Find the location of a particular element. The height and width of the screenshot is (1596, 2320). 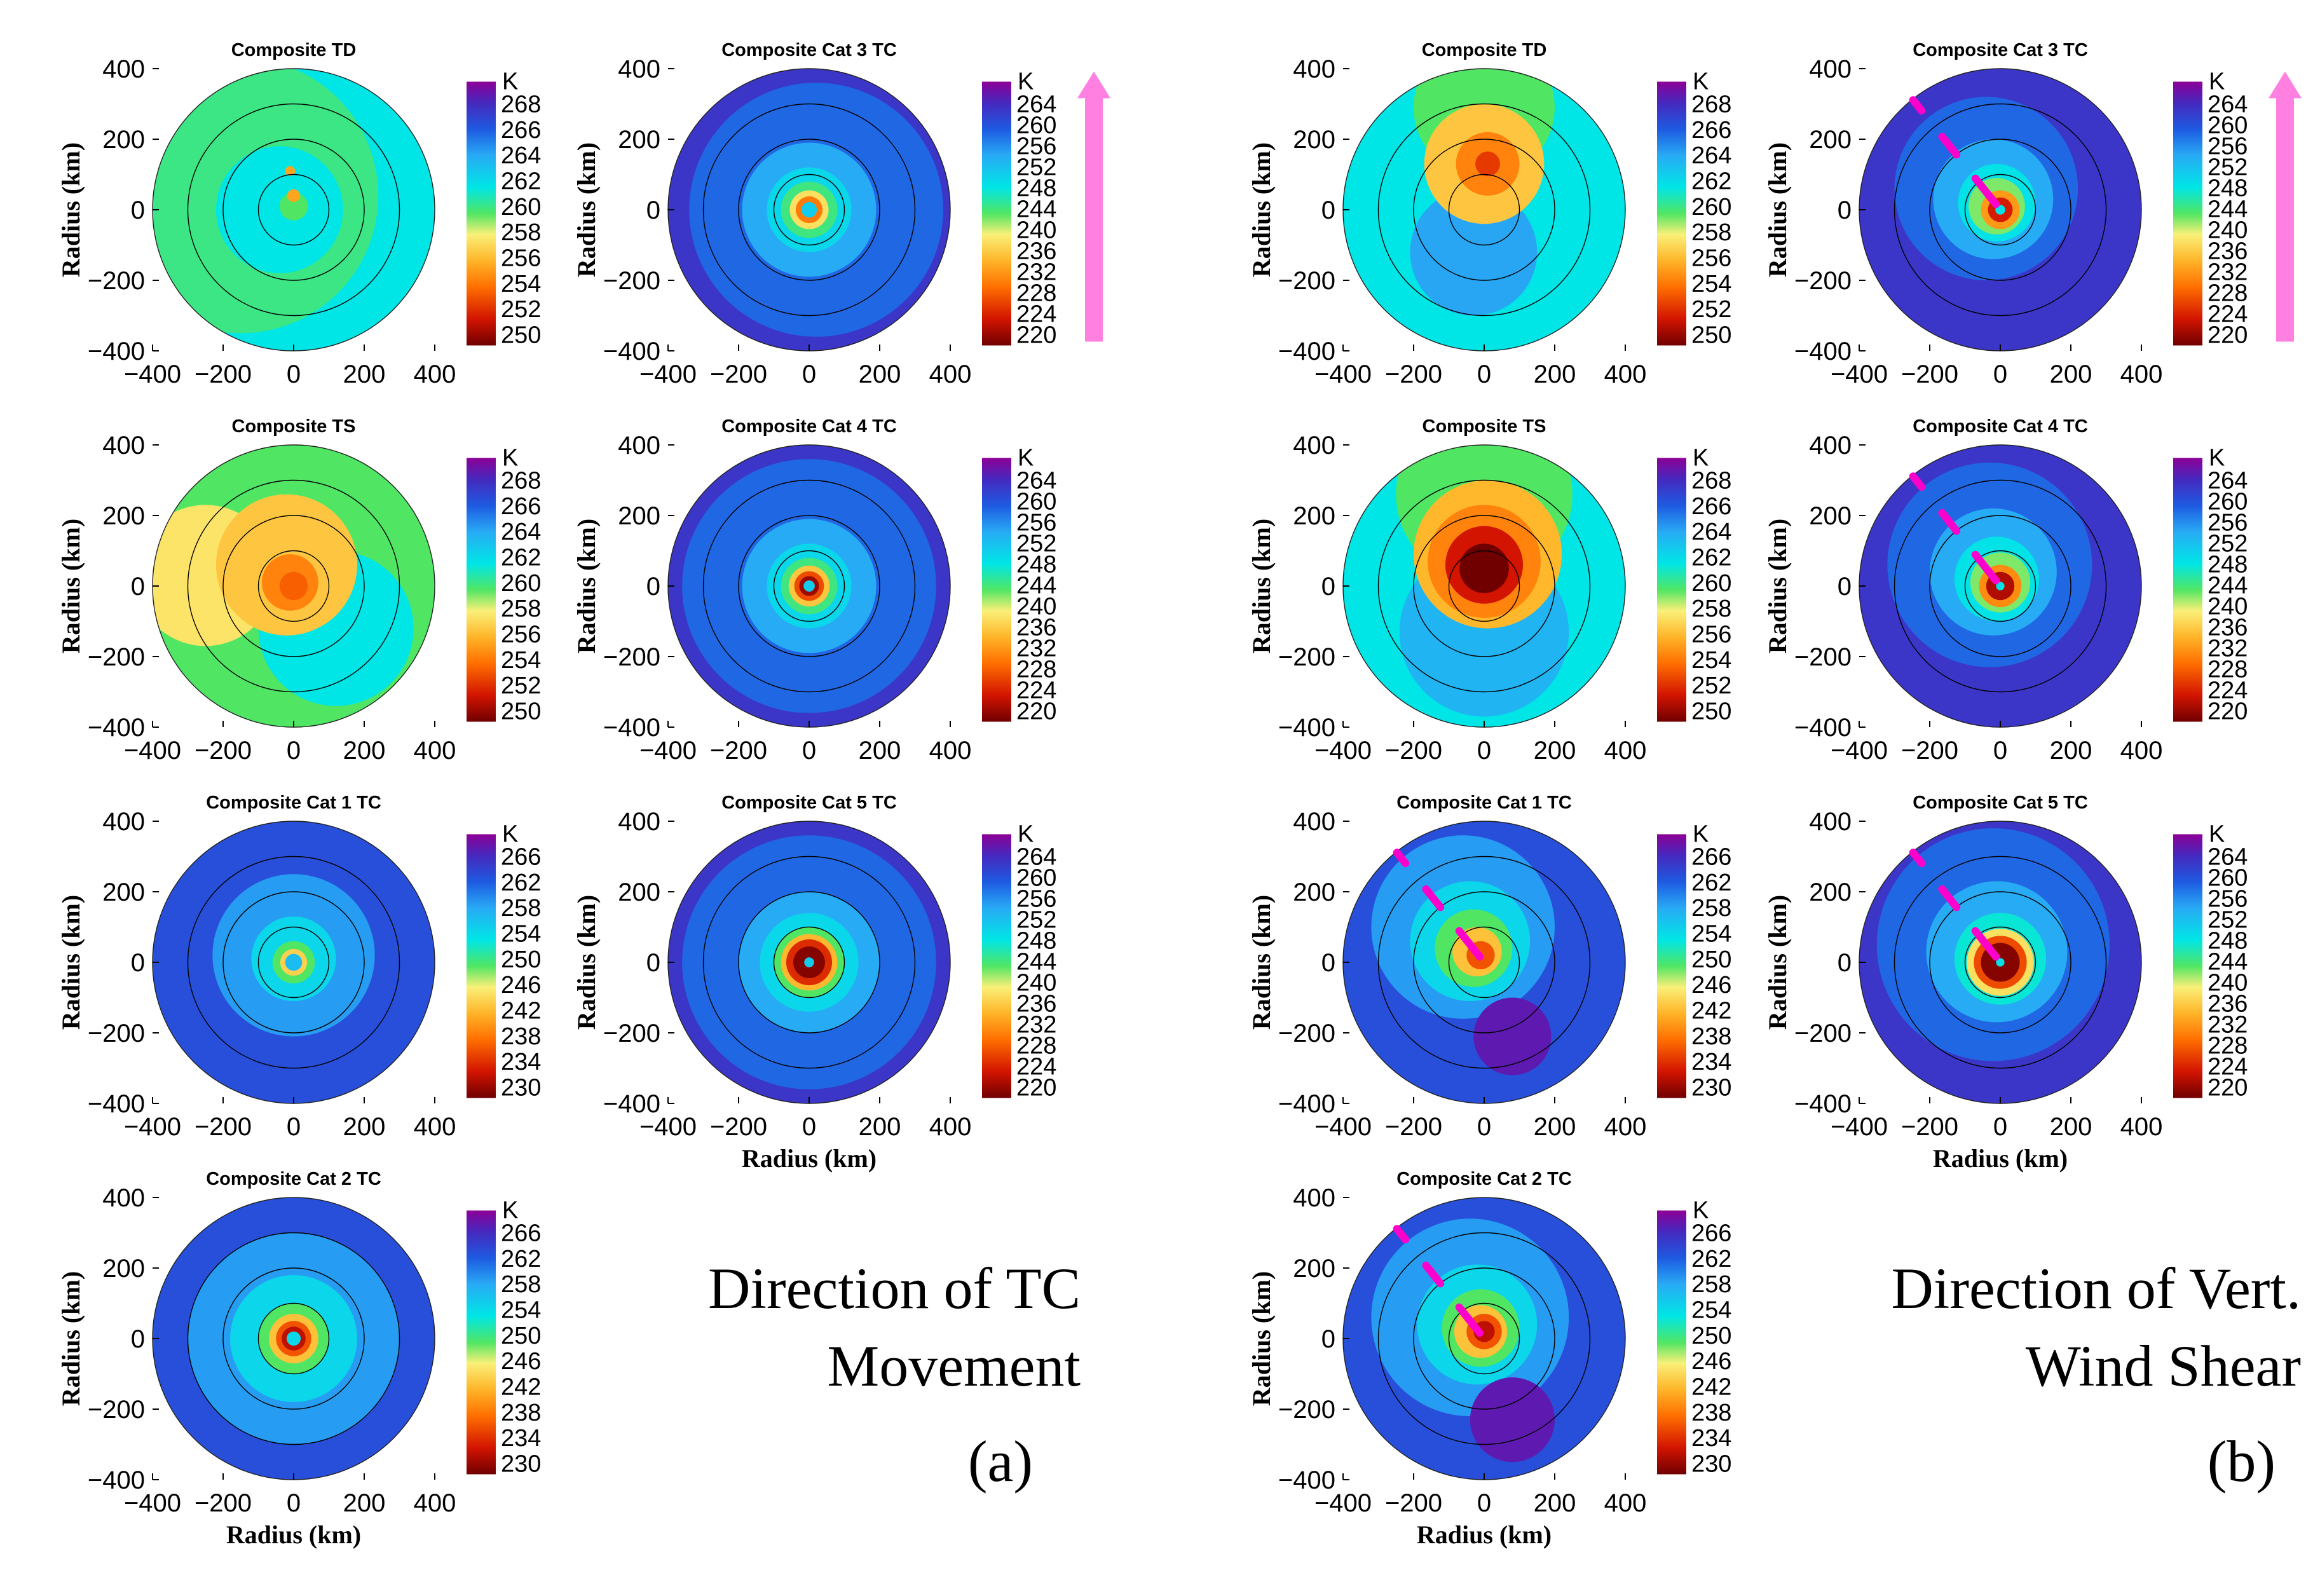

colorbar-tick-label: 268 is located at coordinates (1711, 481).